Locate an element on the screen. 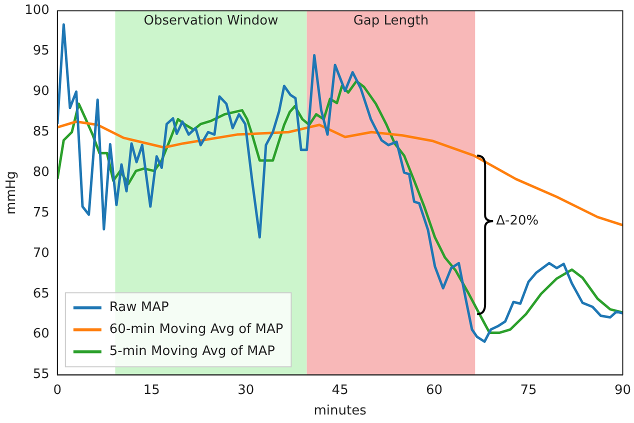 This screenshot has width=634, height=423. y-tick-label: 100 is located at coordinates (37, 10).